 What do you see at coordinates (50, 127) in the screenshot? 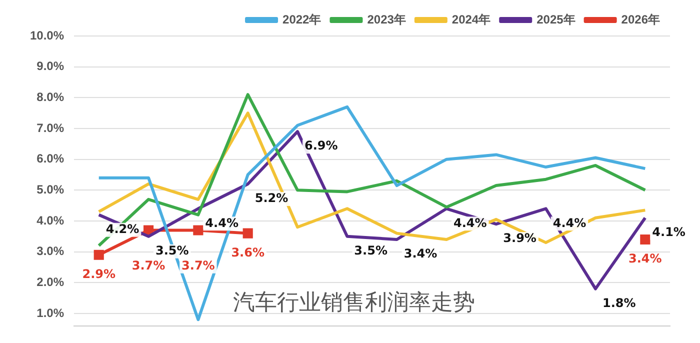
I see `y-tick-label: 7.0%` at bounding box center [50, 127].